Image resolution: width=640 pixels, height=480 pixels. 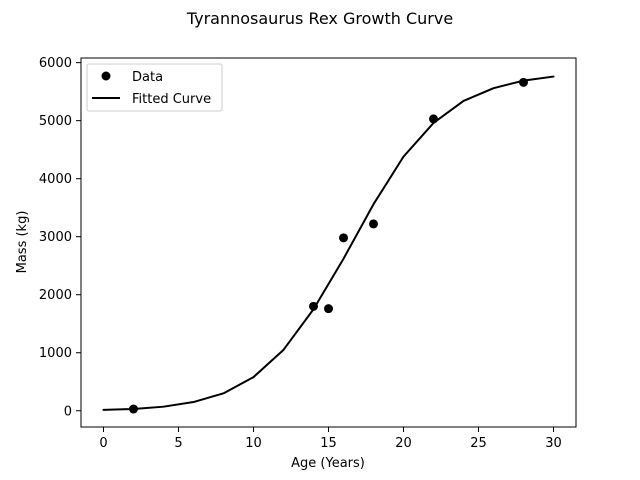 What do you see at coordinates (22, 242) in the screenshot?
I see `y-axis-label: Mass (kg)` at bounding box center [22, 242].